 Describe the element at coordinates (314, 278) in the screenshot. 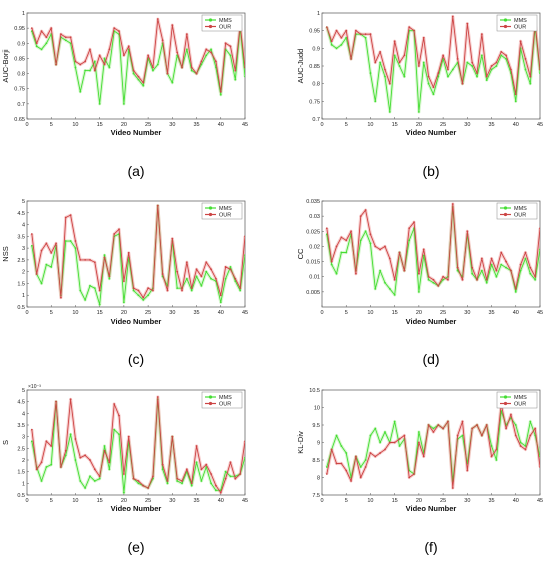

I see `y-tick-label: 0.01` at that location.